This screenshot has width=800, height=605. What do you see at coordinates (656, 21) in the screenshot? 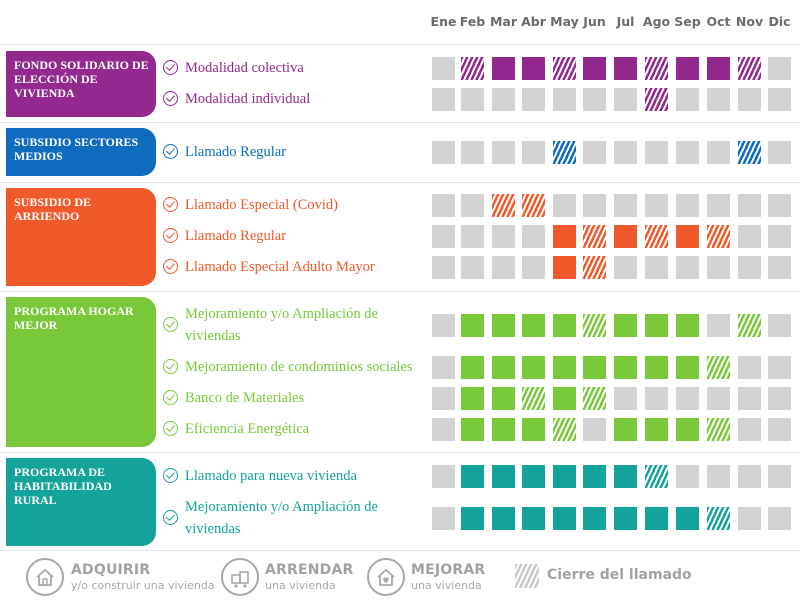
I see `month-label: Ago` at bounding box center [656, 21].